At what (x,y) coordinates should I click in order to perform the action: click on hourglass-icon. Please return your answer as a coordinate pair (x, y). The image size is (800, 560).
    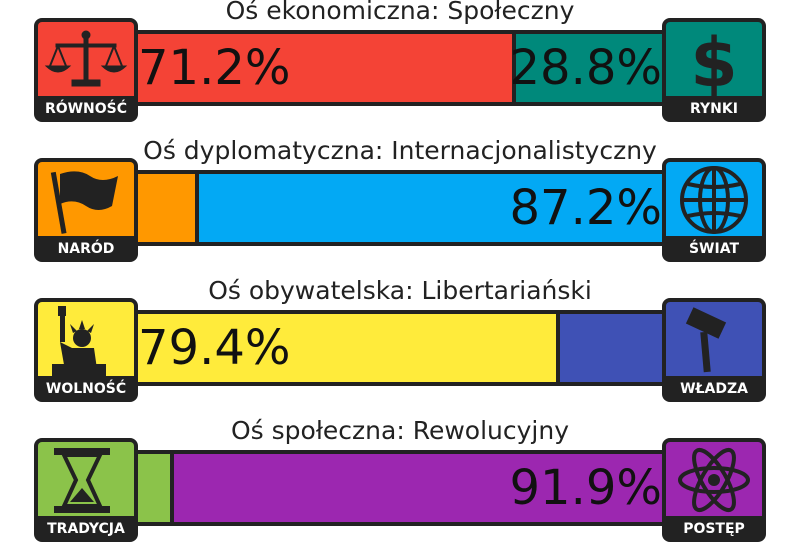
    Looking at the image, I should click on (82, 480).